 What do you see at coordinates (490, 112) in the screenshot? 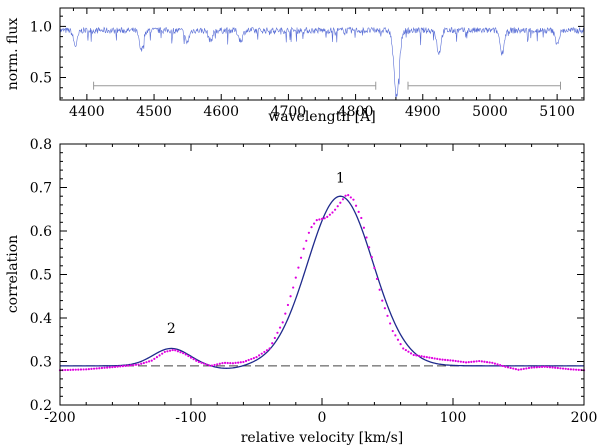
I see `spectrum-x-tick-label: 5000` at bounding box center [490, 112].